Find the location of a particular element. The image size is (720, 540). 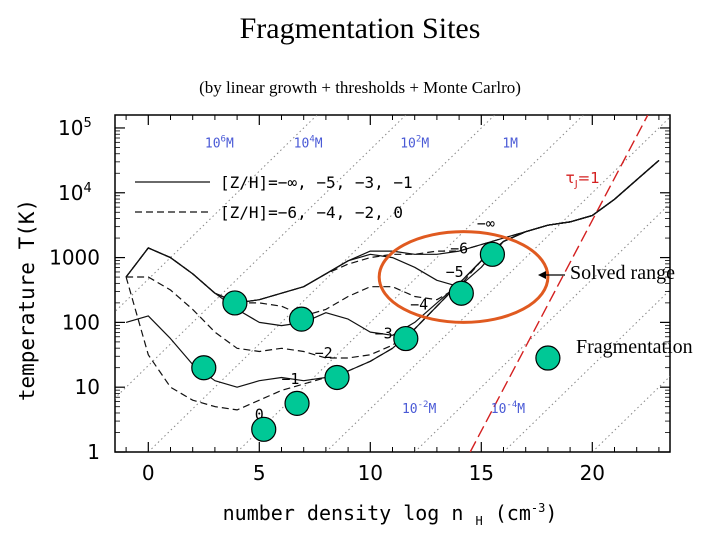

tau-label-rest: =1 is located at coordinates (589, 178).